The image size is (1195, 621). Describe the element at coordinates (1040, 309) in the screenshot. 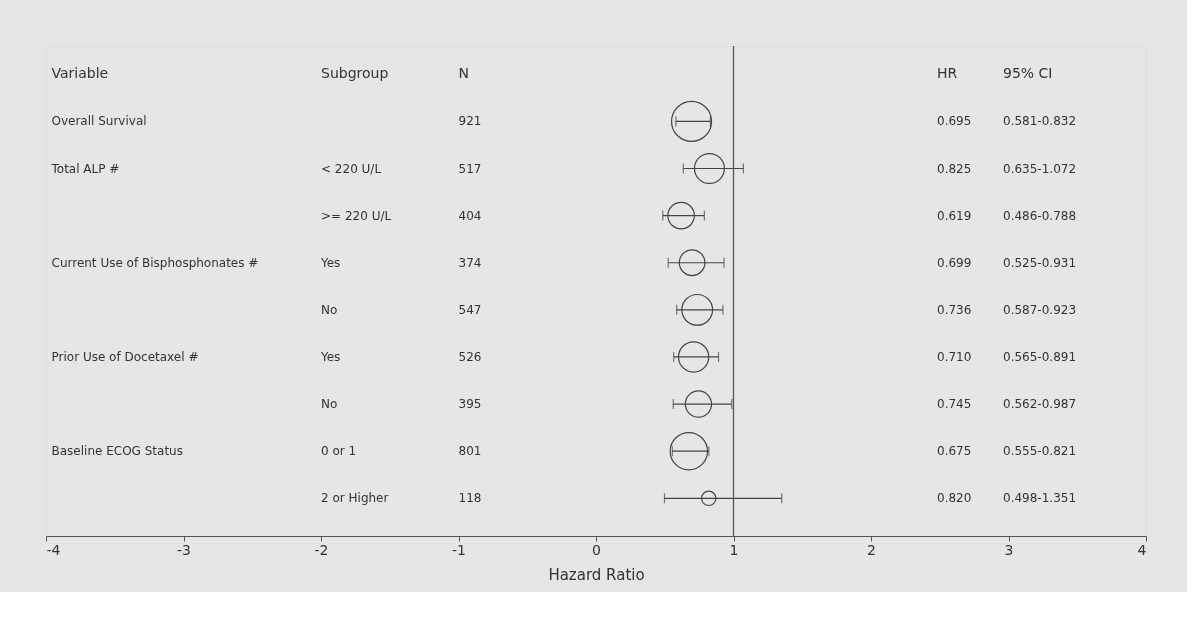

I see `annotation: 0.587-0.923` at that location.